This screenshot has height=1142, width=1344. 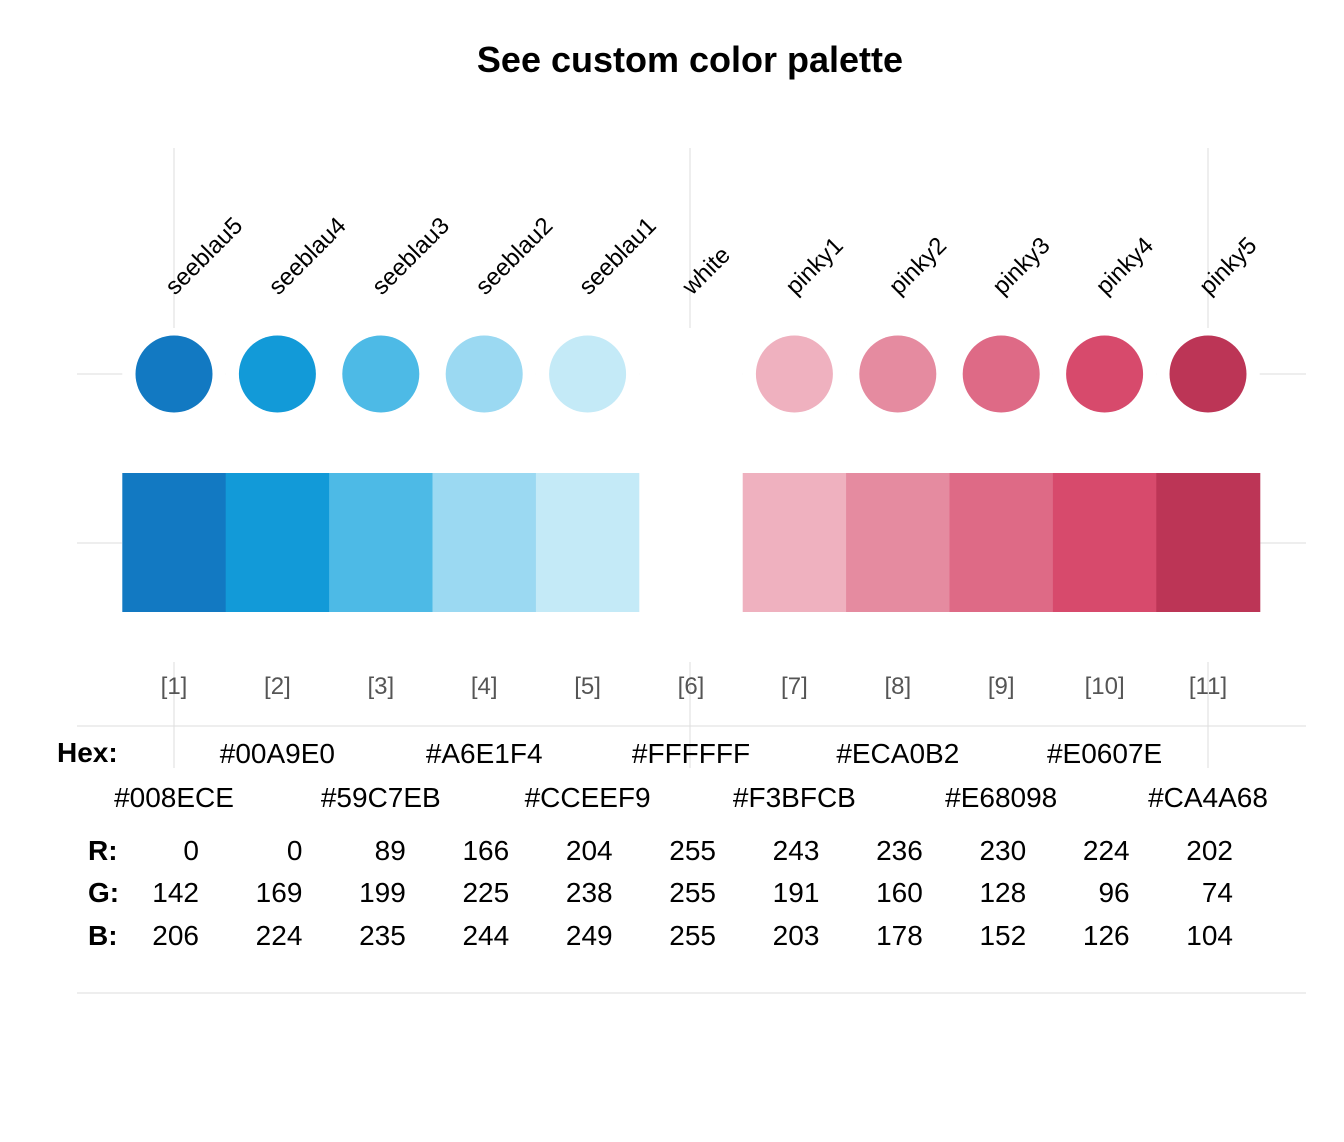 I want to click on g-value: 160, so click(x=899, y=892).